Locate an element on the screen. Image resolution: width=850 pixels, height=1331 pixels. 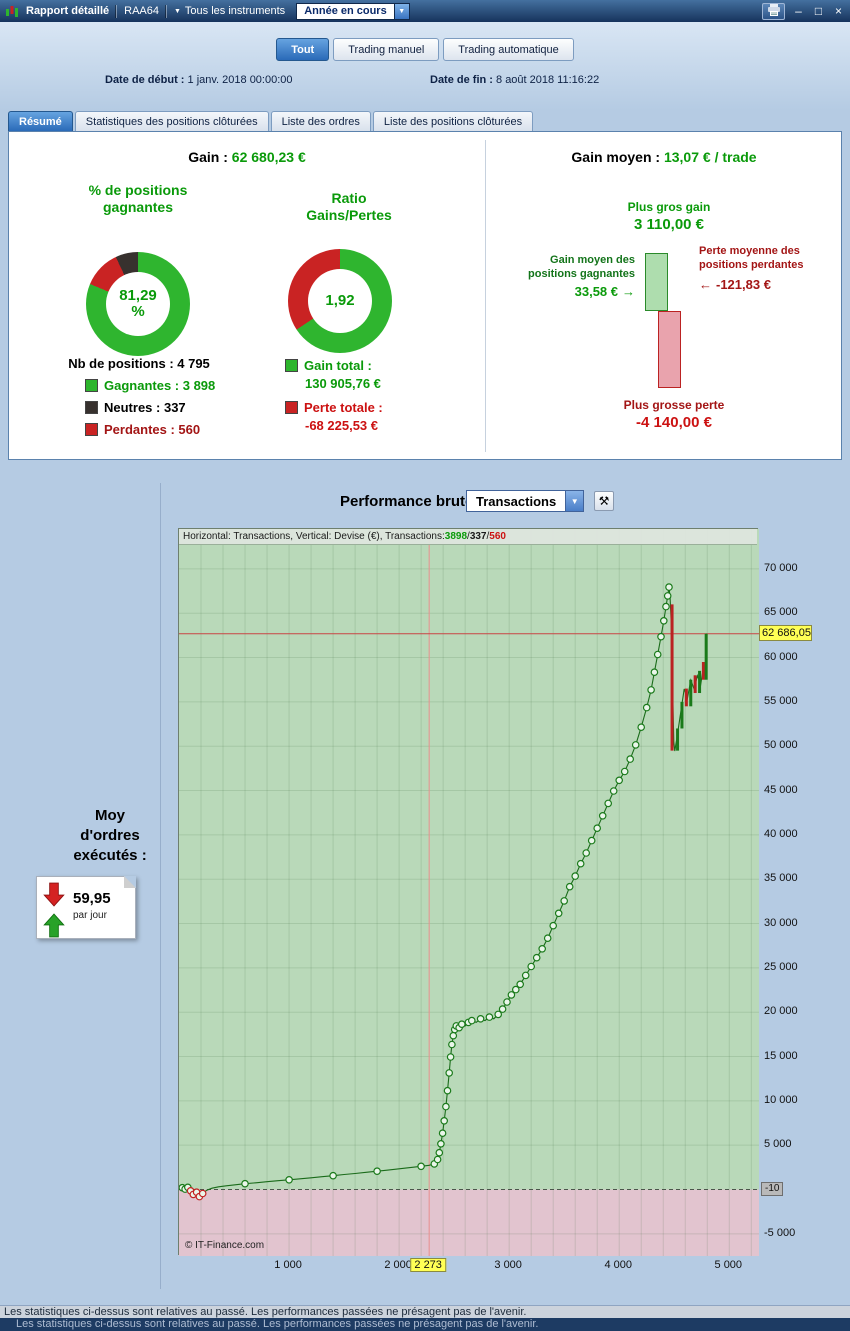
ratio-value: 1,92 is located at coordinates (340, 300).